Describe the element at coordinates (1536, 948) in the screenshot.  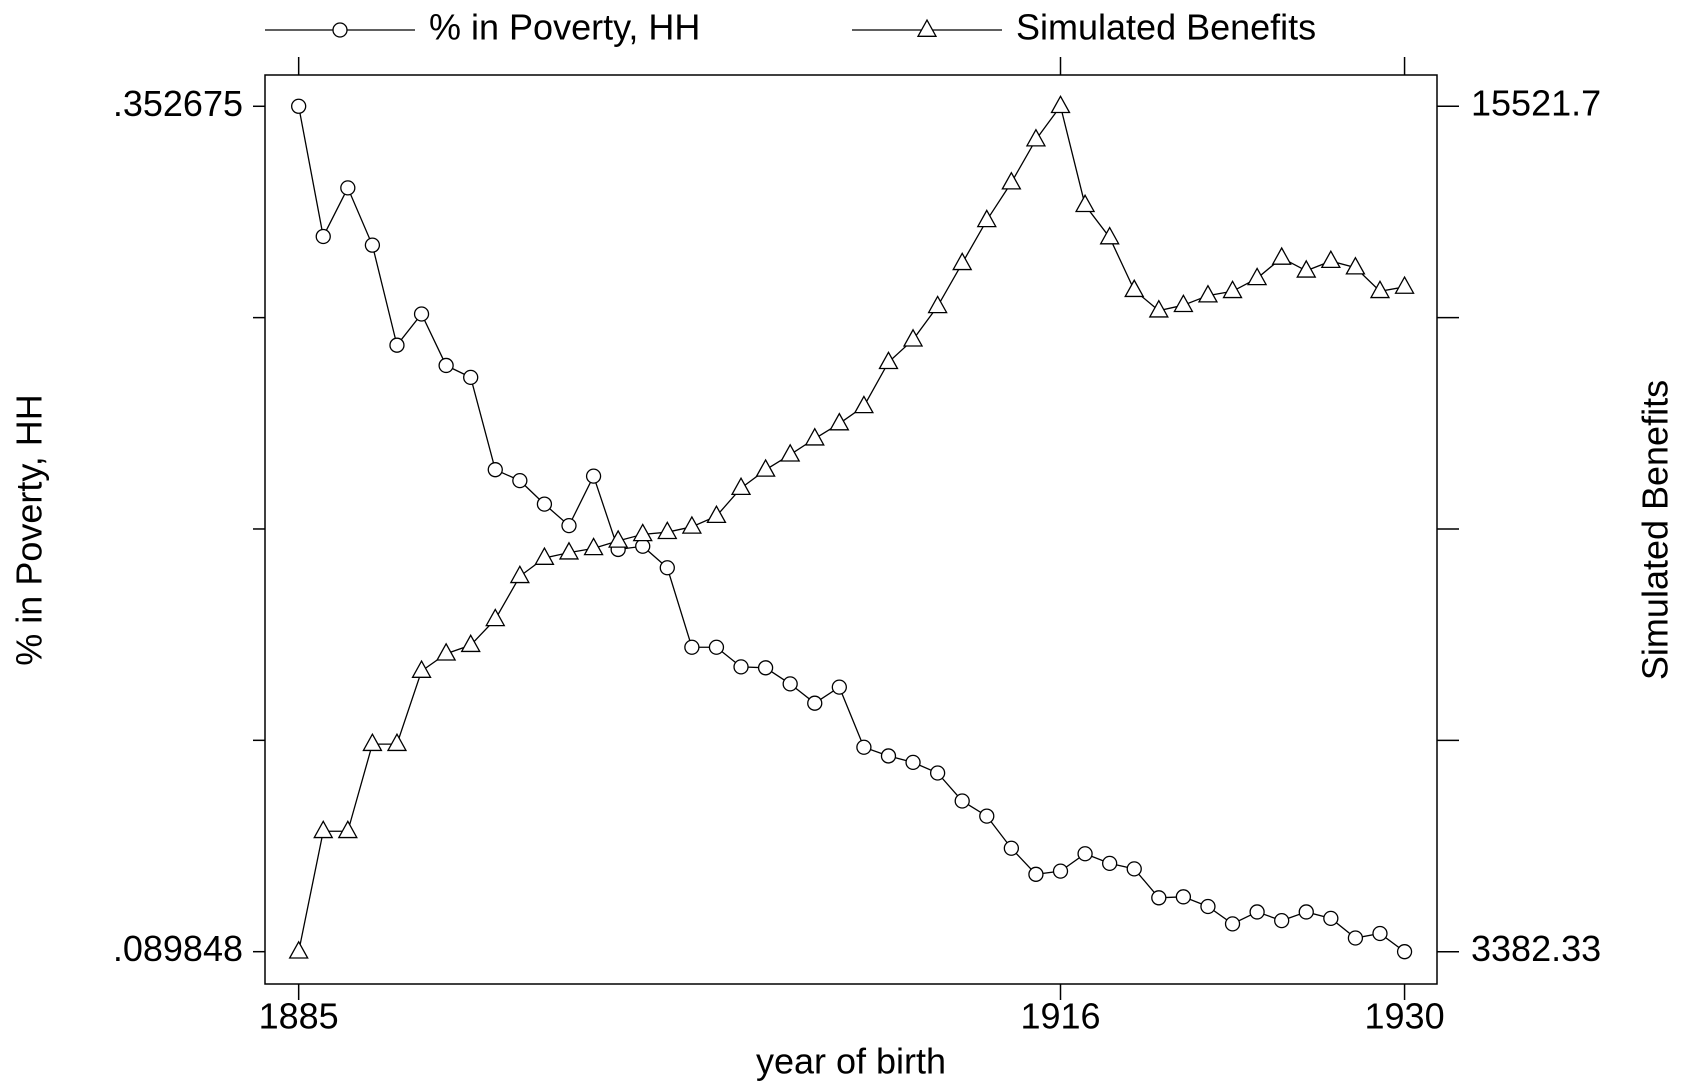
I see `y2-tick-label: 3382.33` at that location.